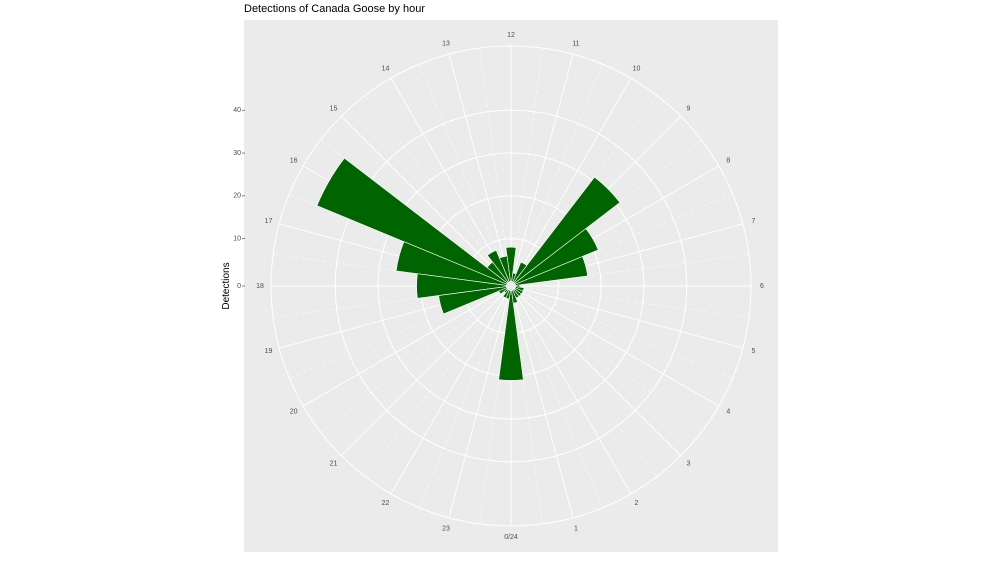 This screenshot has height=573, width=1000. Describe the element at coordinates (511, 35) in the screenshot. I see `hour-tick-label: 12` at that location.